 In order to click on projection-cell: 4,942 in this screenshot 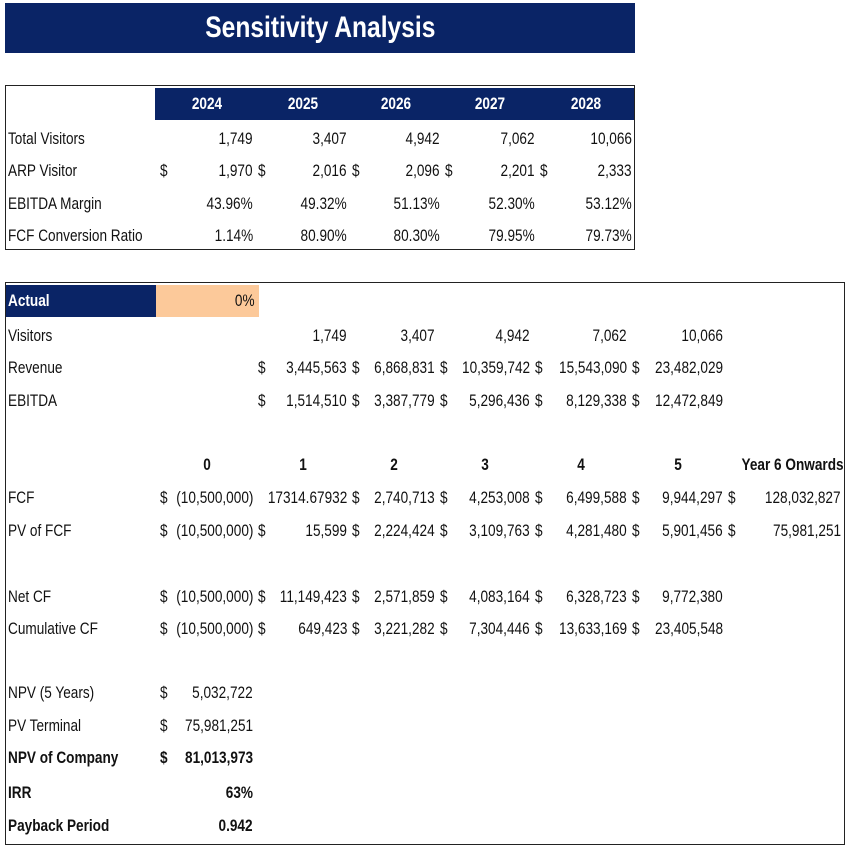, I will do `click(485, 336)`.